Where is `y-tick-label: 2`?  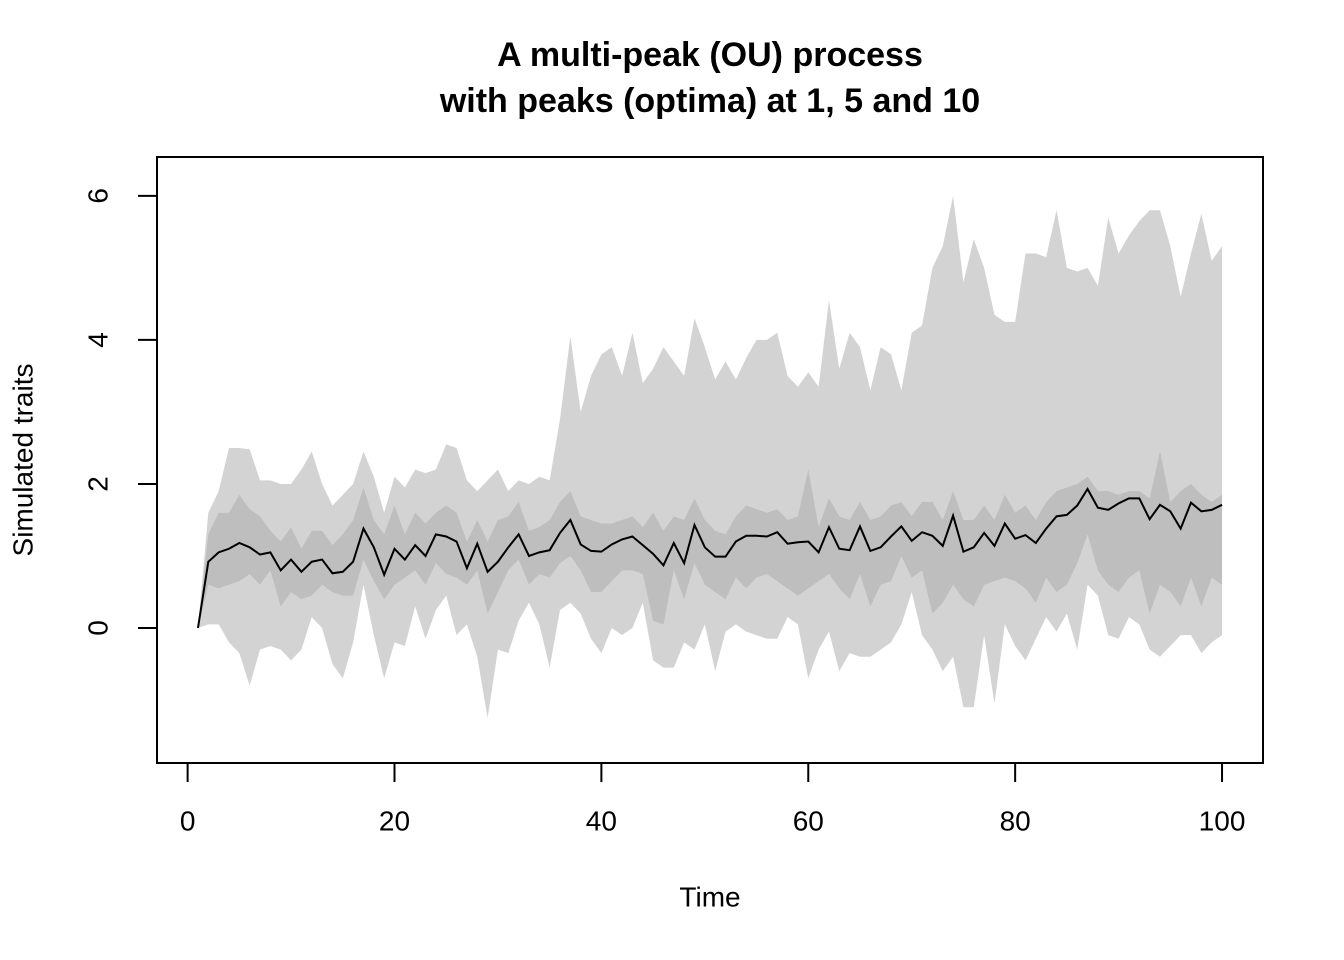 y-tick-label: 2 is located at coordinates (97, 484).